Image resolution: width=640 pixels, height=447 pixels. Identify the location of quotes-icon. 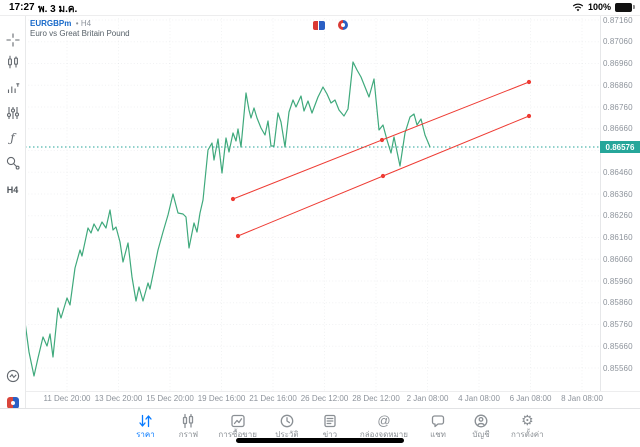
(145, 420).